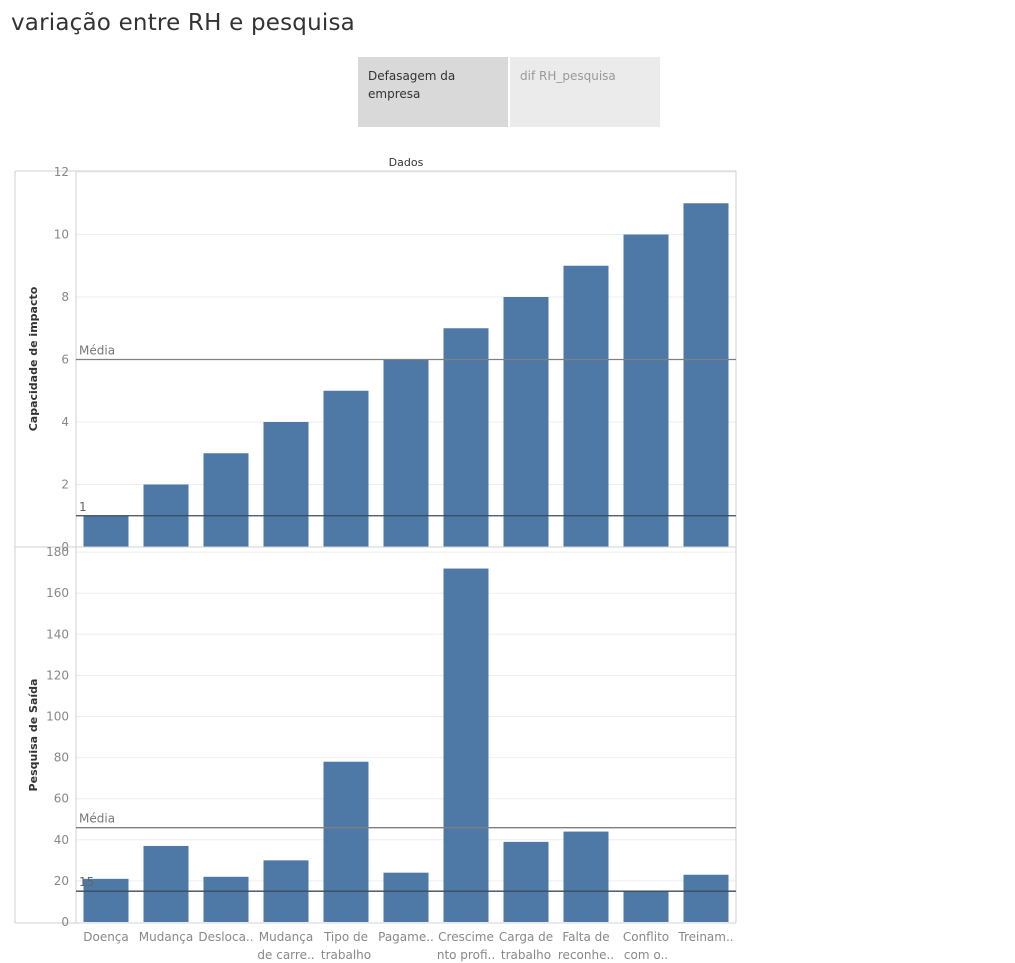 This screenshot has width=1015, height=963. What do you see at coordinates (61, 799) in the screenshot?
I see `y-tick-label: 60` at bounding box center [61, 799].